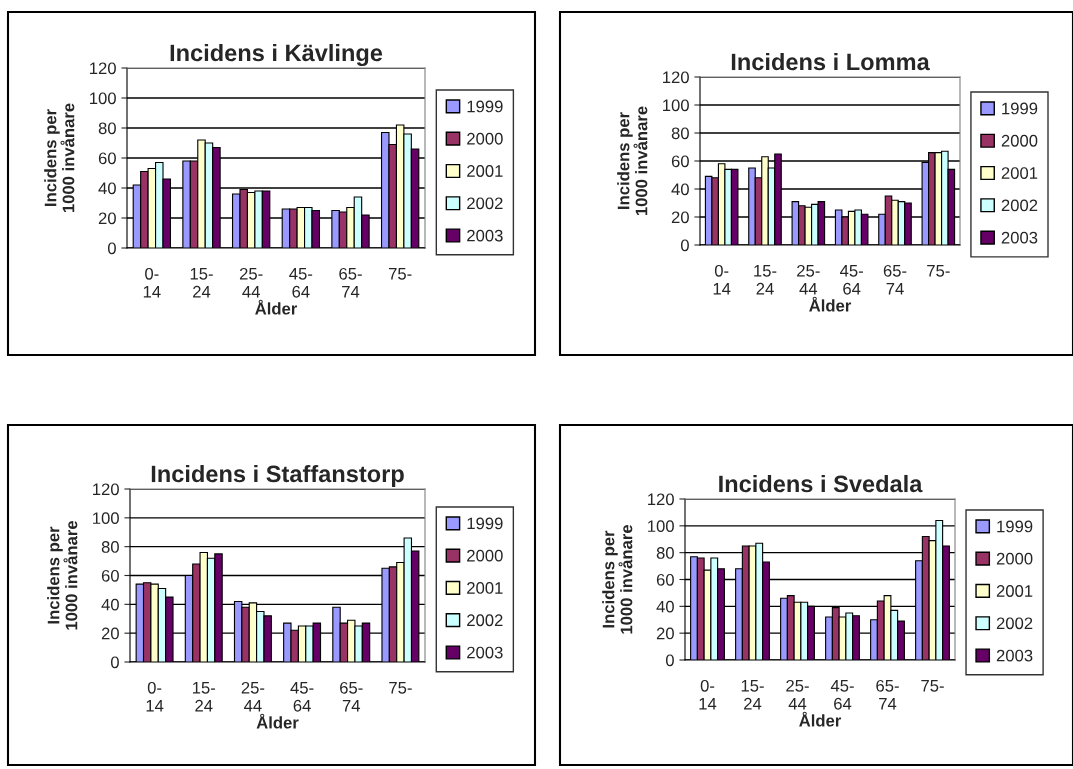  I want to click on chart-title: Incidens i Lomma, so click(830, 61).